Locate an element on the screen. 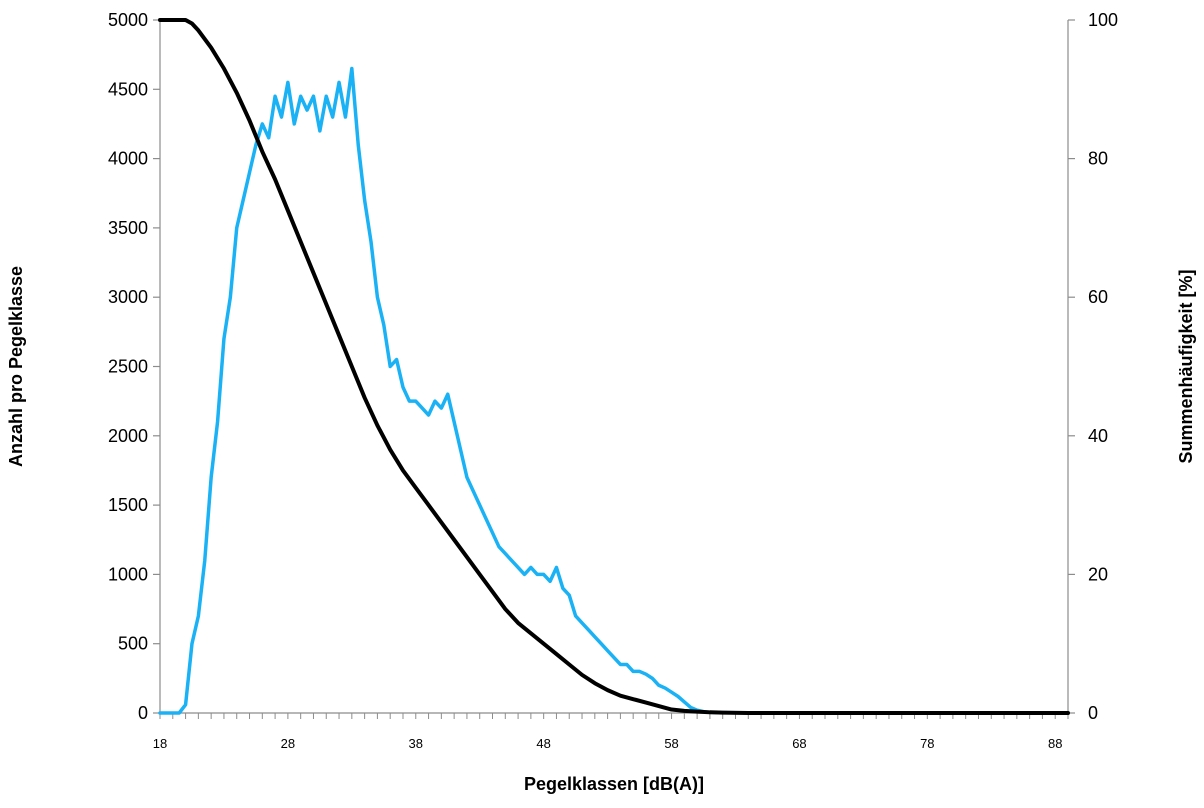  x-tick-label: 28 is located at coordinates (288, 743).